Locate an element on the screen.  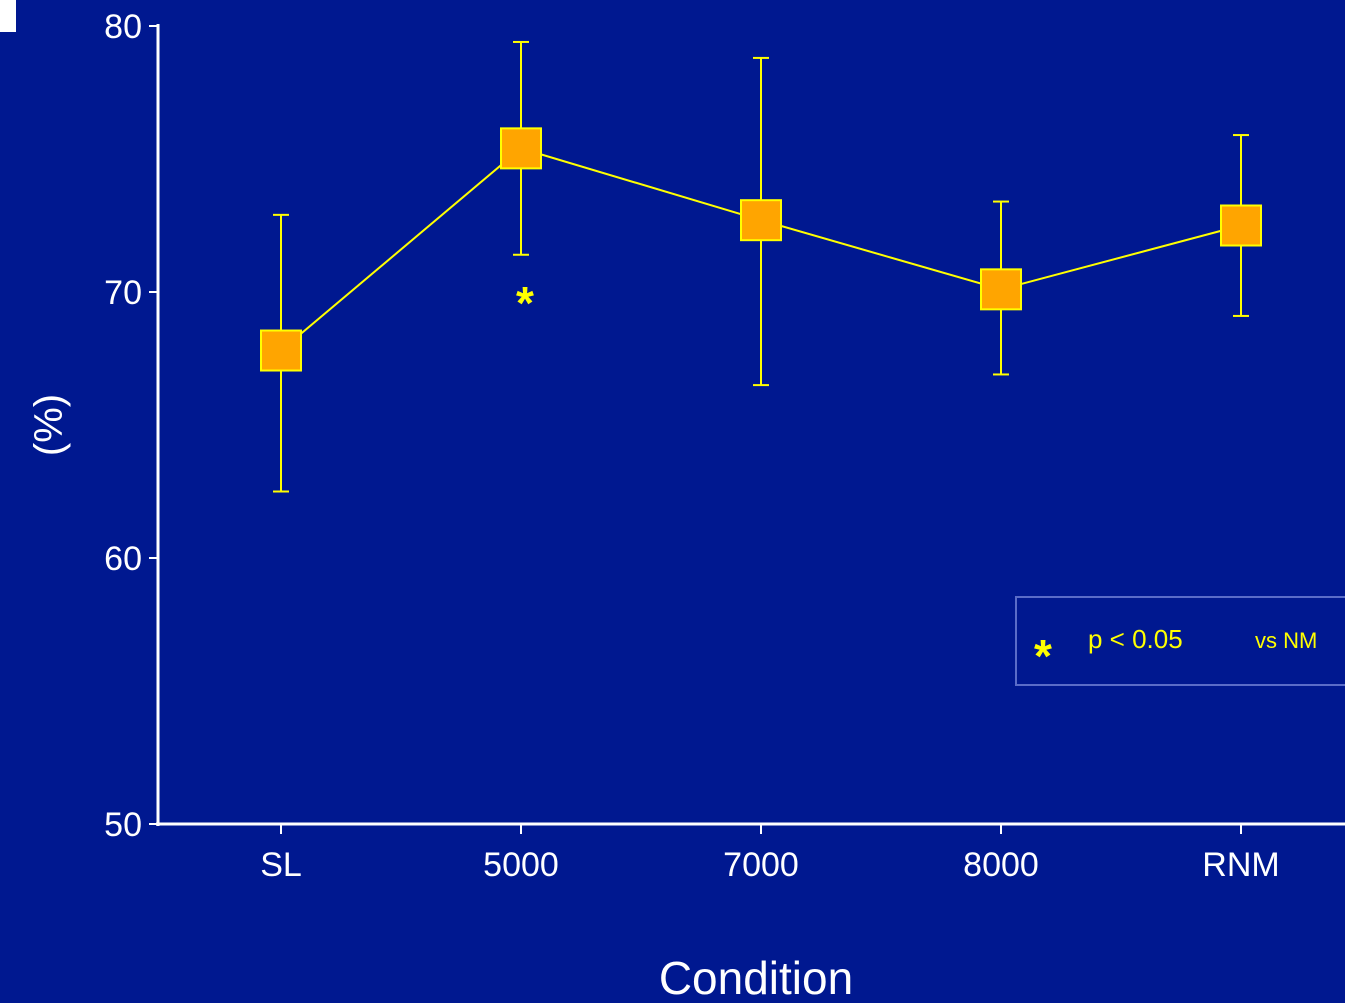
x-tick-labels: SL 5000 7000 8000 RNM is located at coordinates (770, 865).